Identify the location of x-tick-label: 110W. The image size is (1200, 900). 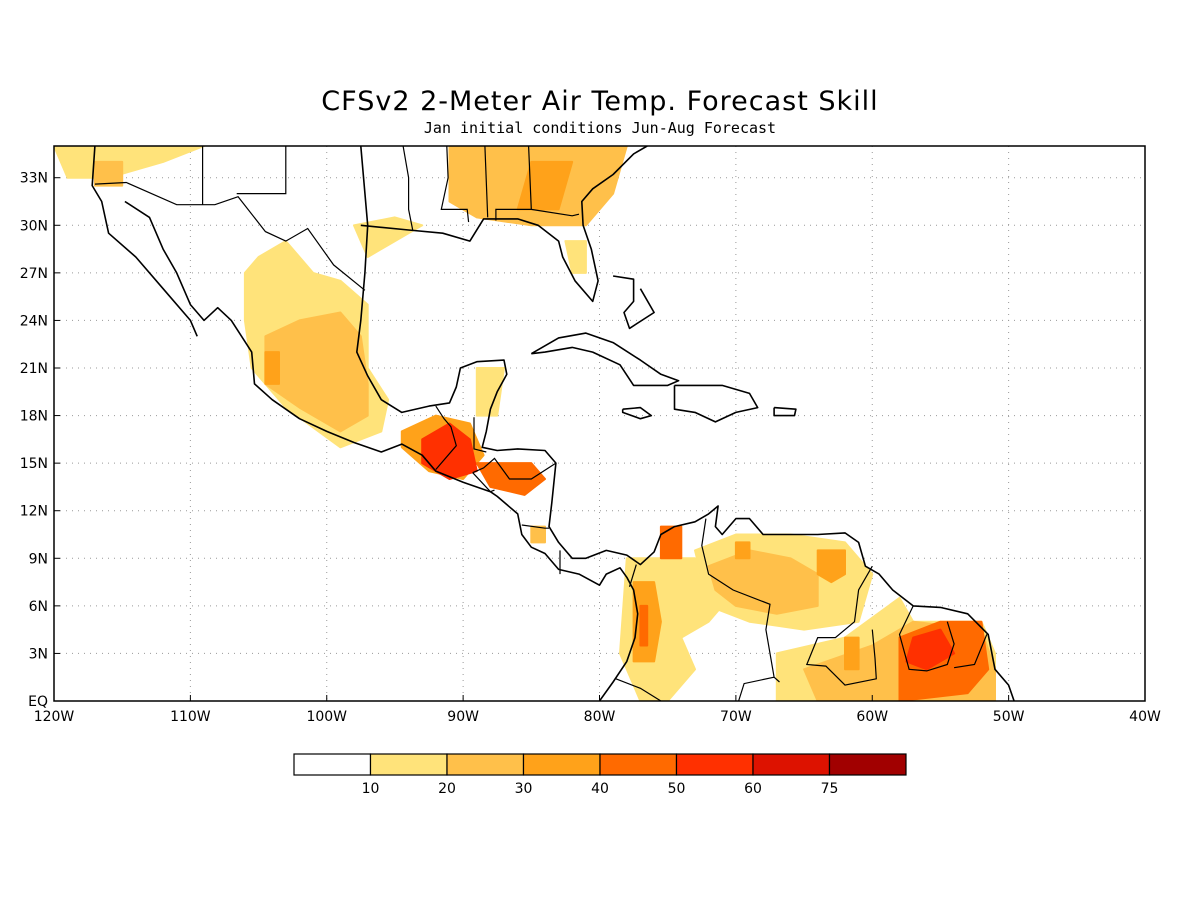
(190, 717).